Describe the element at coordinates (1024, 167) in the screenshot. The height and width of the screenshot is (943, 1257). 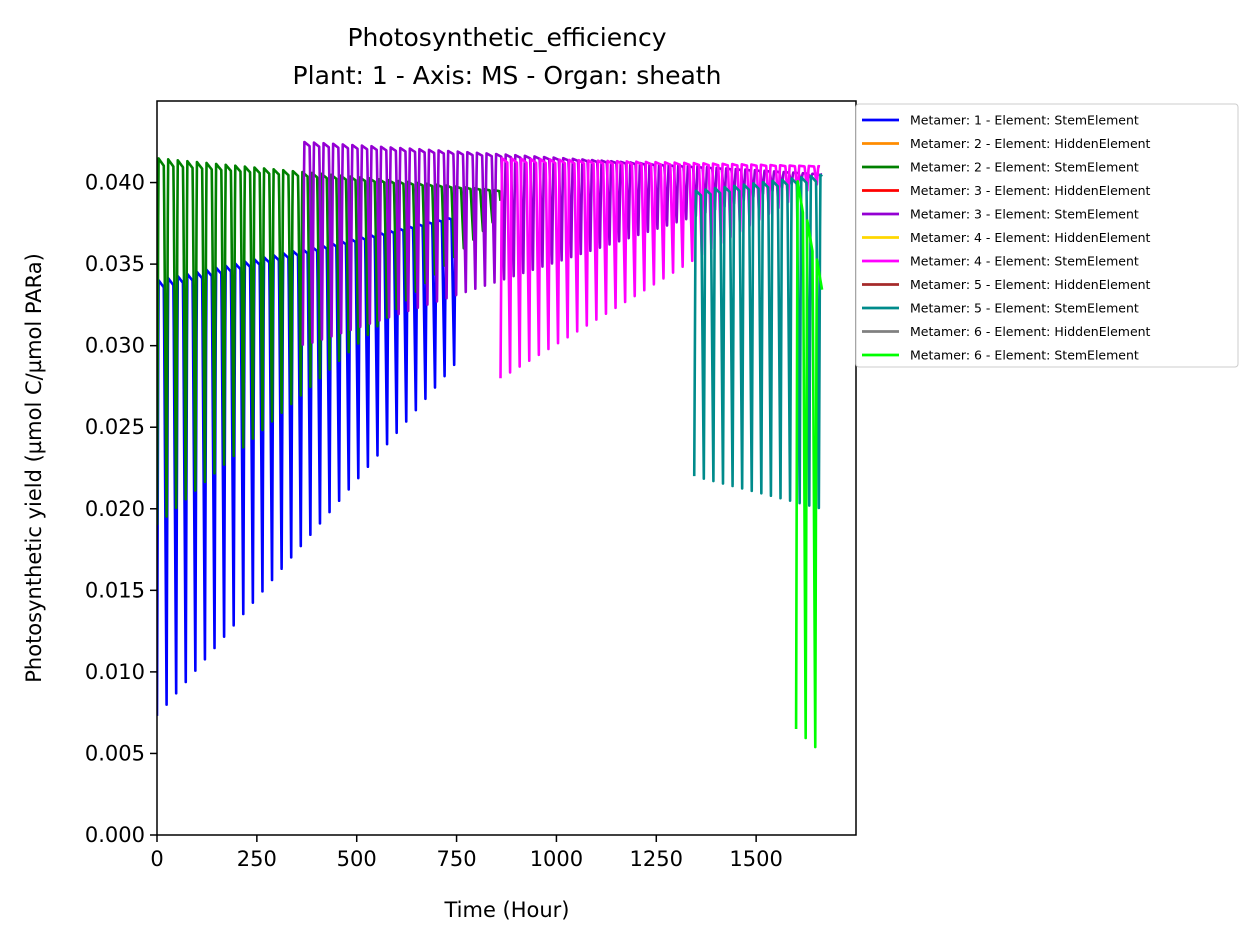
I see `legend-entry: Metamer: 2 - Element: StemElement` at that location.